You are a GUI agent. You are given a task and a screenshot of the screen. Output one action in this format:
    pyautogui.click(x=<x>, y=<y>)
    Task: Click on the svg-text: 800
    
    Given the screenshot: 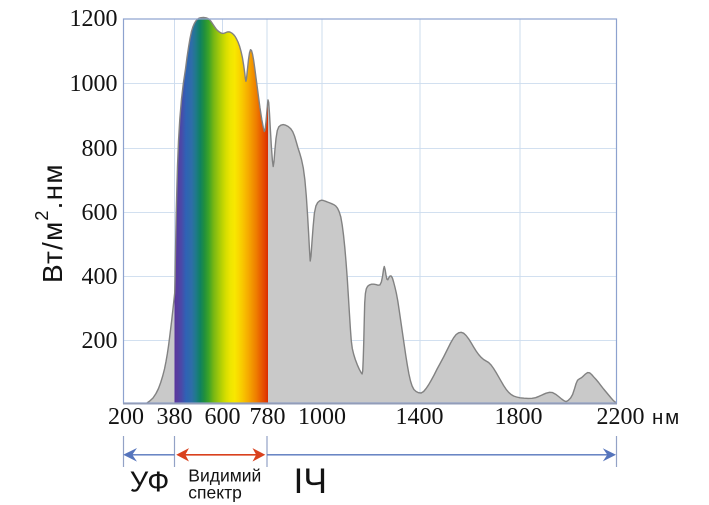 What is the action you would take?
    pyautogui.click(x=100, y=149)
    